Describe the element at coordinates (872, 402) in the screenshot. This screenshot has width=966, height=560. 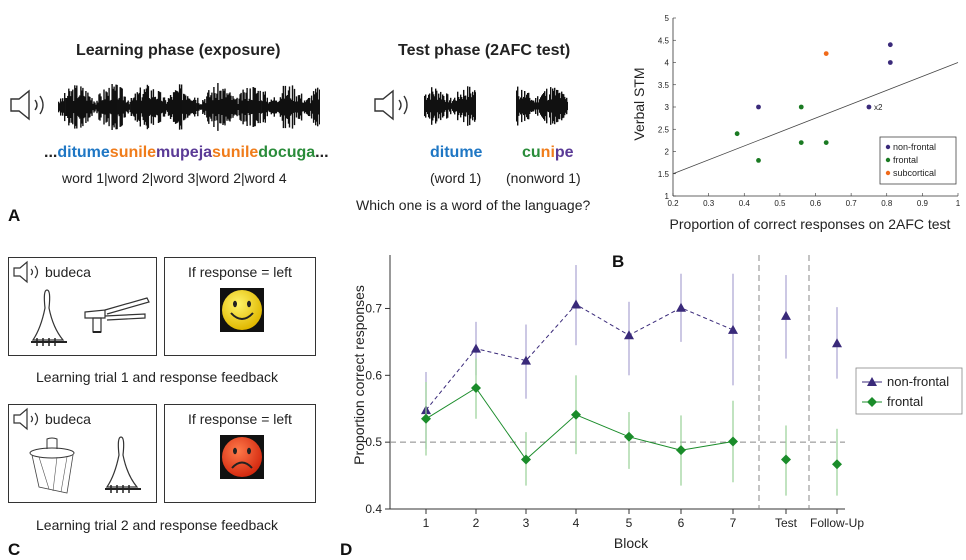
I see `legend-marker-diamond` at that location.